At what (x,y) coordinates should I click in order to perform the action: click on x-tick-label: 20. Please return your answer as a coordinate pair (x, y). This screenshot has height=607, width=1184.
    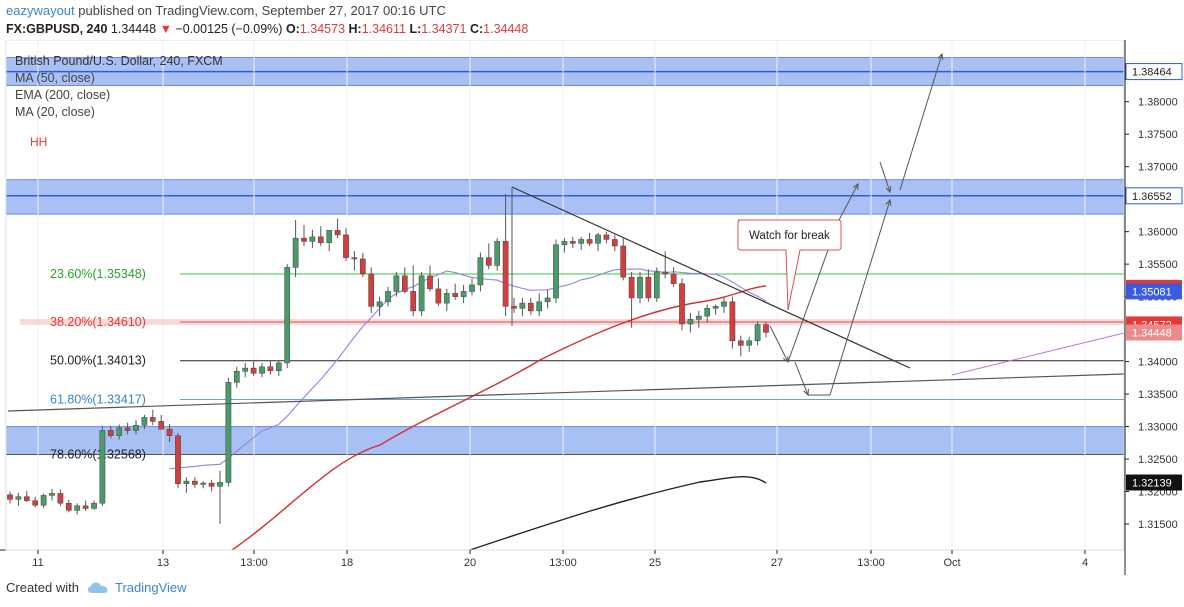
    Looking at the image, I should click on (470, 563).